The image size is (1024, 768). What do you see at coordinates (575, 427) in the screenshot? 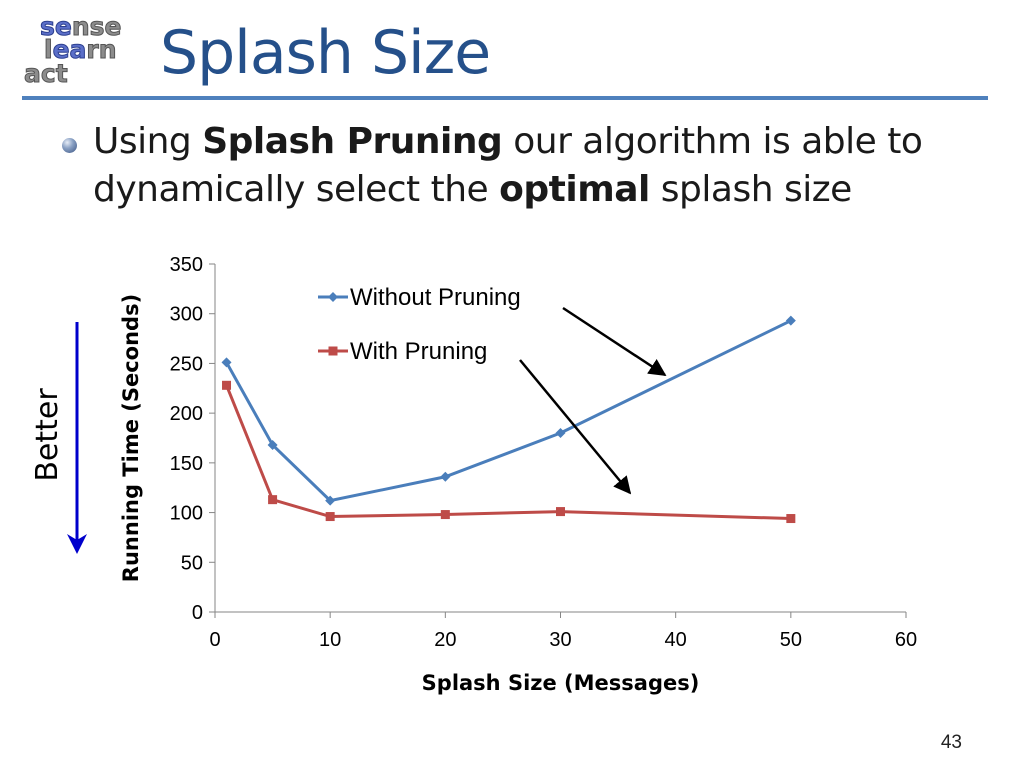
I see `annotation-arrow-with-pruning` at bounding box center [575, 427].